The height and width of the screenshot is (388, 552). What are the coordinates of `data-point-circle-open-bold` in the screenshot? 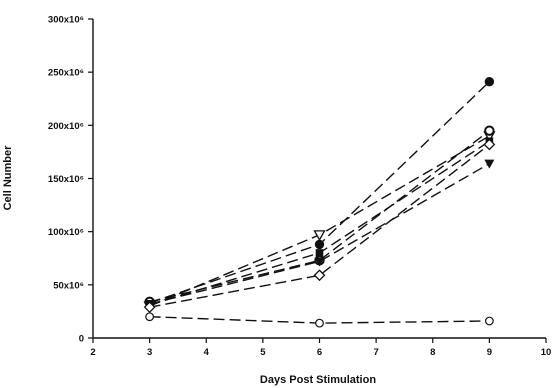 It's located at (489, 130).